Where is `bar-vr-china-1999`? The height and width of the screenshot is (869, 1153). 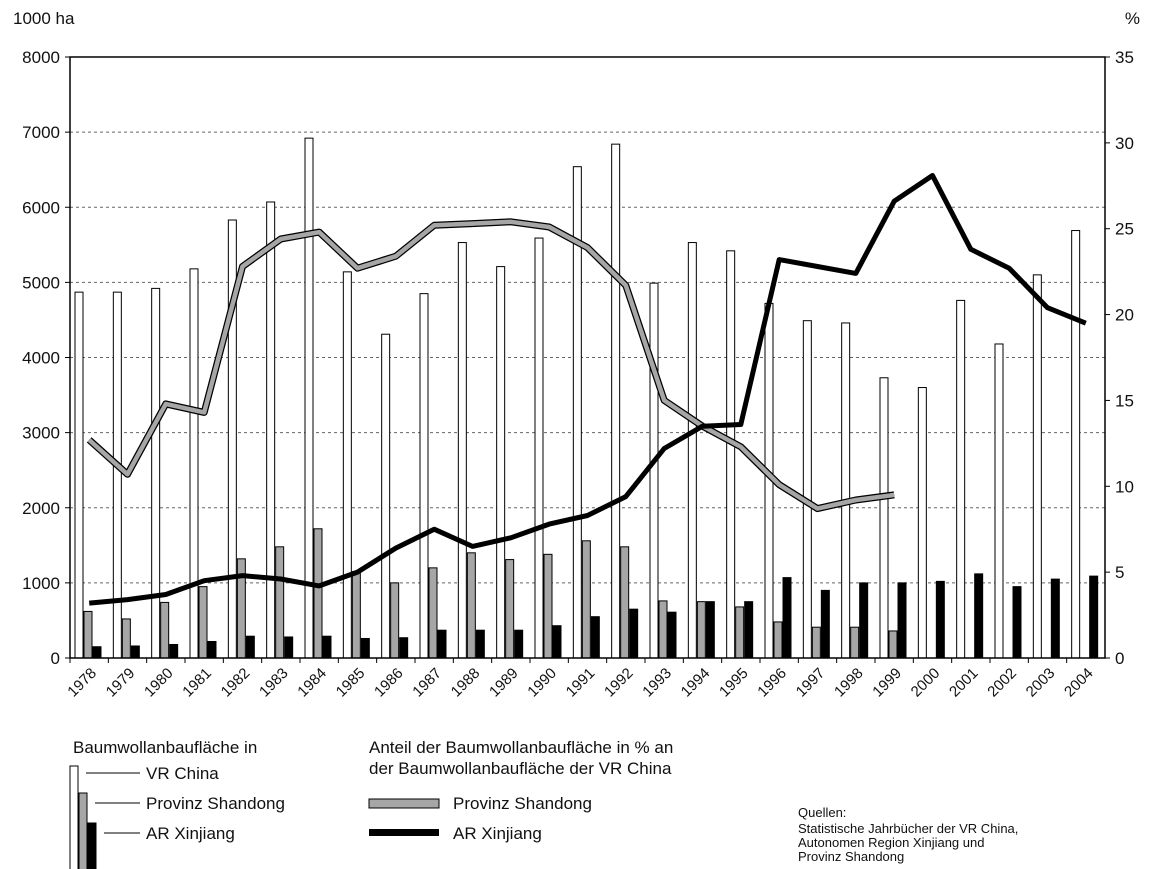 bar-vr-china-1999 is located at coordinates (884, 518).